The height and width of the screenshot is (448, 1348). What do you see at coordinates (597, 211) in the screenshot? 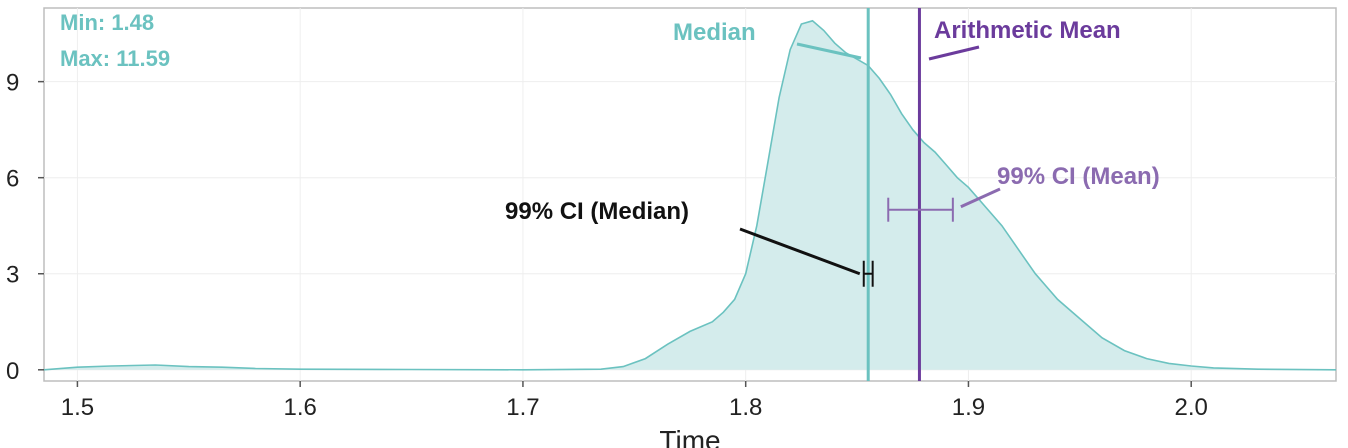
I see `ci-median-label: 99% CI (Median)` at bounding box center [597, 211].